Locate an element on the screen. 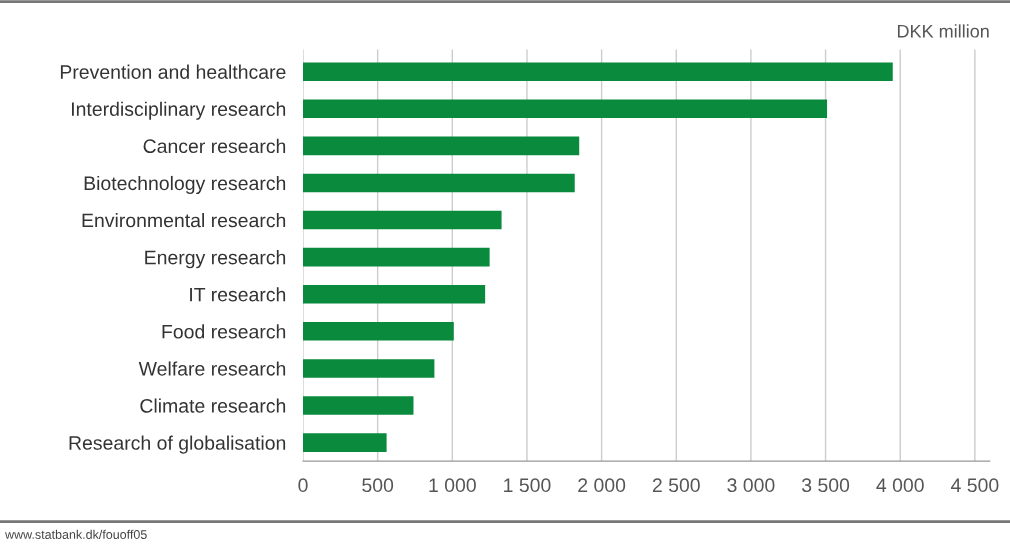 This screenshot has height=549, width=1010. y-tick-label: Welfare research is located at coordinates (212, 368).